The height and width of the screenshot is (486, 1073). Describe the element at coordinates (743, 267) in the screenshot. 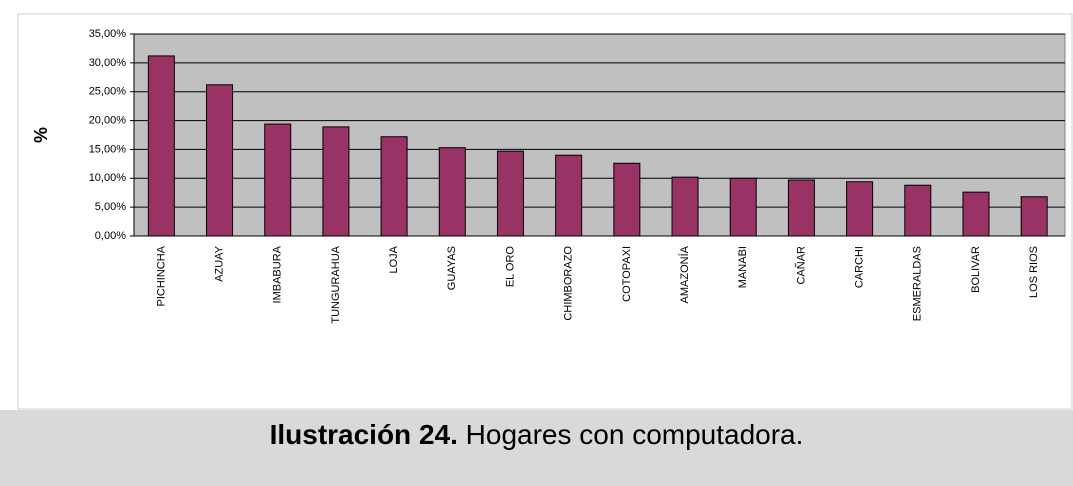

I see `x-tick-label: MANABI` at that location.